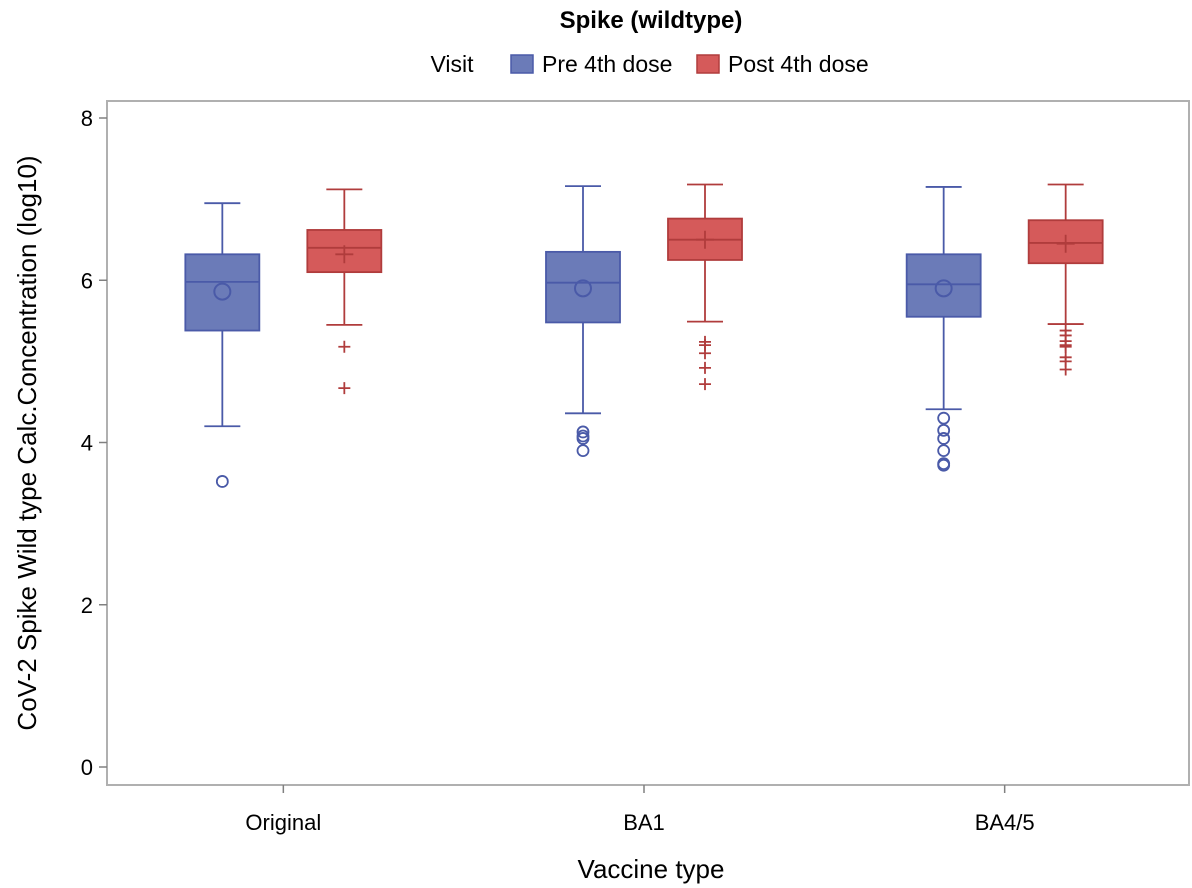 The width and height of the screenshot is (1192, 888). Describe the element at coordinates (87, 443) in the screenshot. I see `y-tick-label: 4` at that location.